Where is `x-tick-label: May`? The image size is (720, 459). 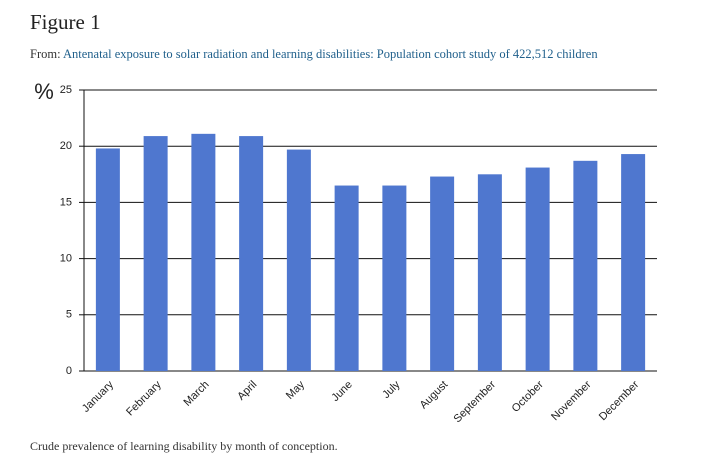 x-tick-label: May is located at coordinates (296, 390).